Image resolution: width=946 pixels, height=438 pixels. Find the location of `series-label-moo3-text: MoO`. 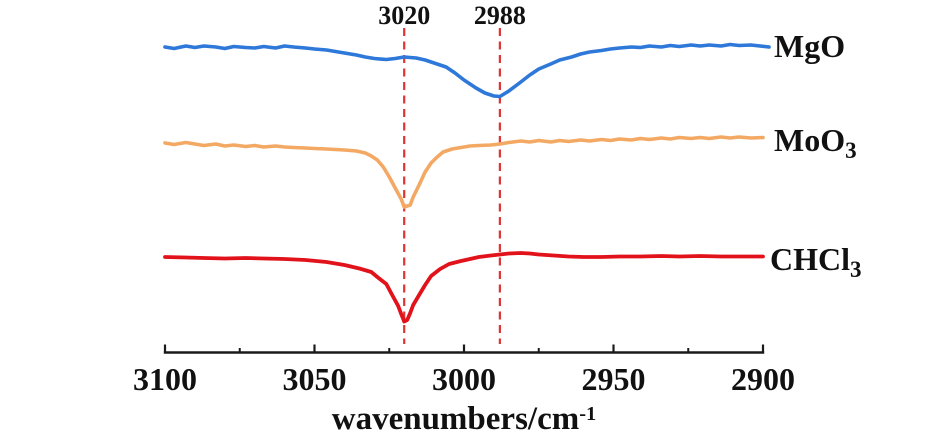

series-label-moo3-text: MoO is located at coordinates (810, 140).